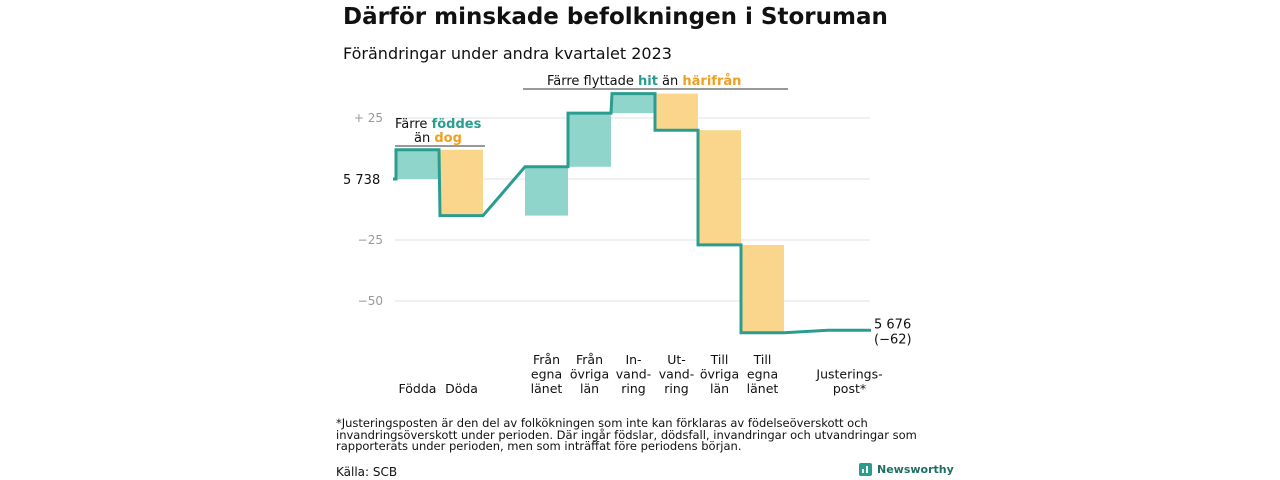 Image resolution: width=1280 pixels, height=480 pixels. I want to click on brand-name: Newsworthy, so click(915, 469).